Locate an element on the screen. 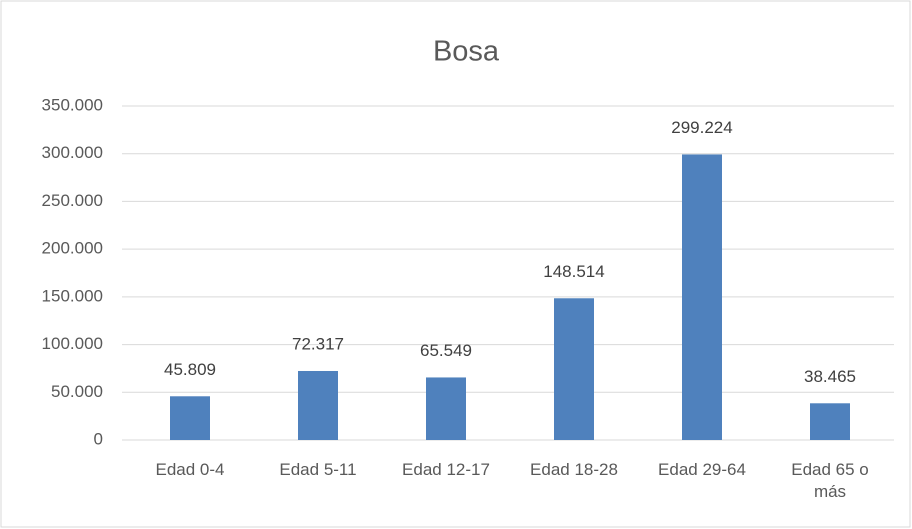 The width and height of the screenshot is (912, 529). y-tick-label: 250.000 is located at coordinates (72, 200).